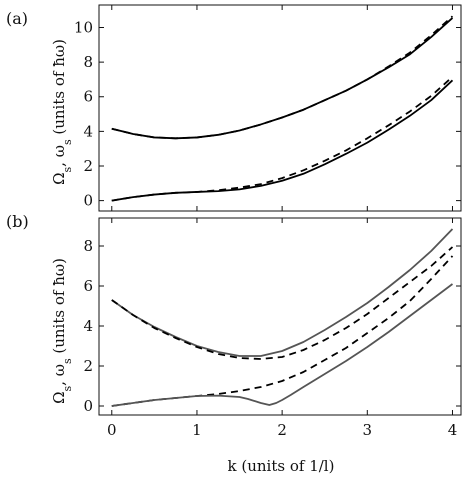  What do you see at coordinates (197, 430) in the screenshot?
I see `x-tick-label: 1` at bounding box center [197, 430].